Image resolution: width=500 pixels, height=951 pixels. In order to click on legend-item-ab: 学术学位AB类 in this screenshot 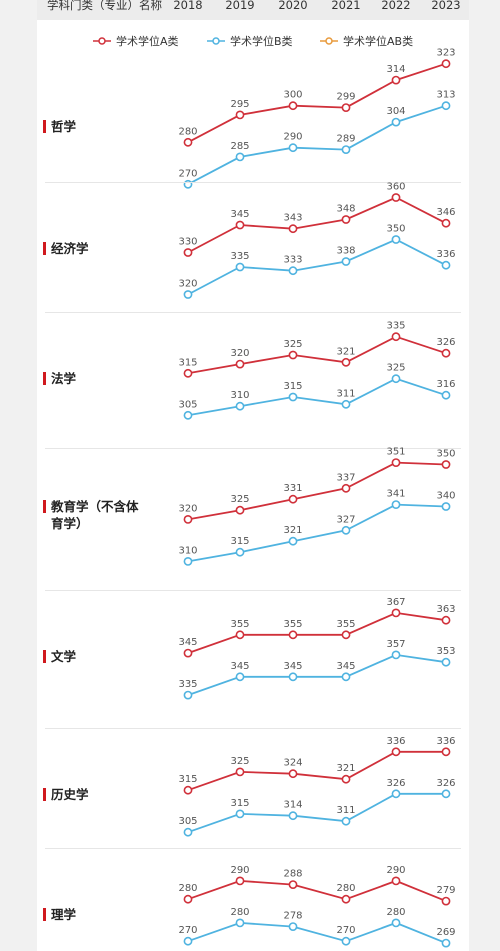, I will do `click(366, 41)`.